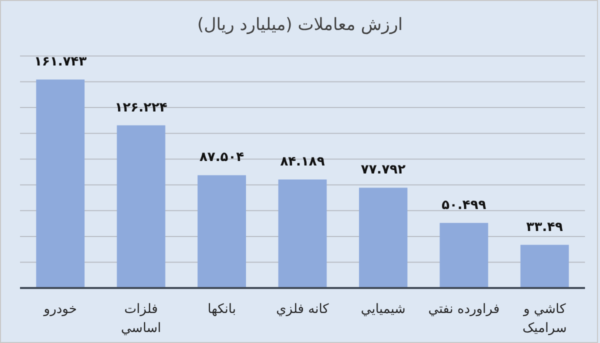  What do you see at coordinates (303, 309) in the screenshot?
I see `x-tick-label: کانه فلزي` at bounding box center [303, 309].